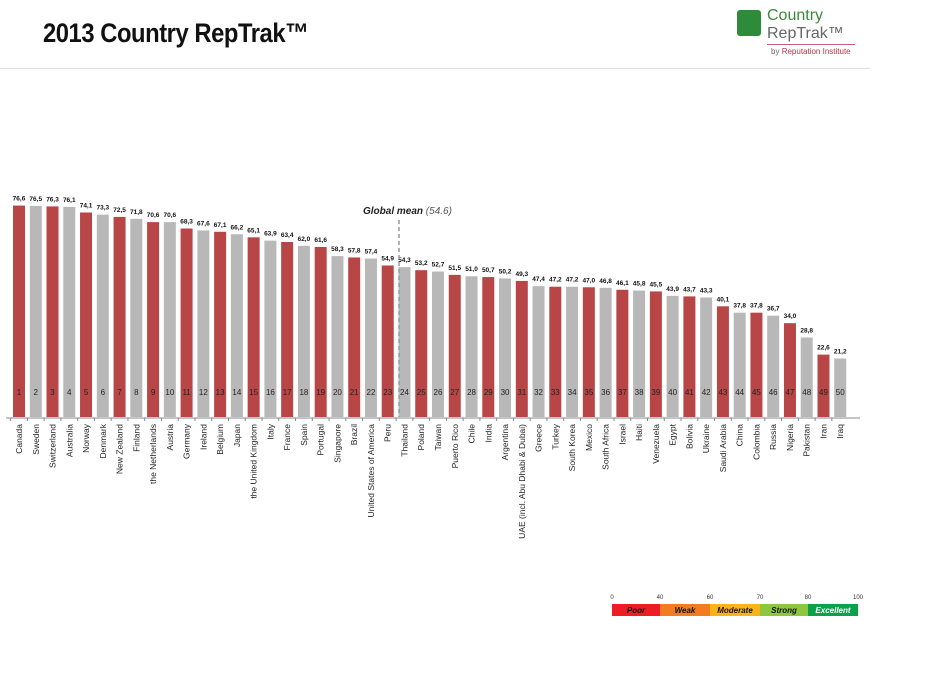  I want to click on category-label: Austria, so click(170, 437).